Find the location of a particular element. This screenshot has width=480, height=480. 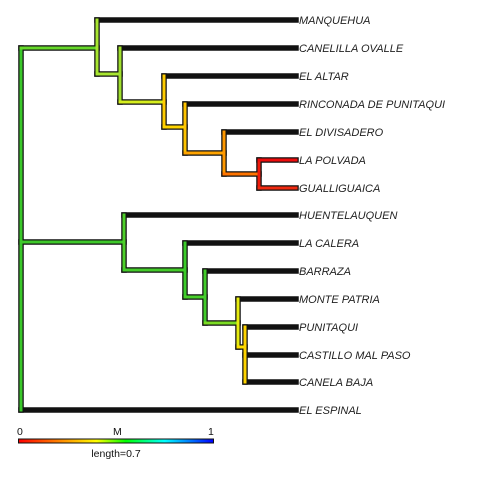

tip-label-canela-baja: CANELA BAJA is located at coordinates (336, 383).